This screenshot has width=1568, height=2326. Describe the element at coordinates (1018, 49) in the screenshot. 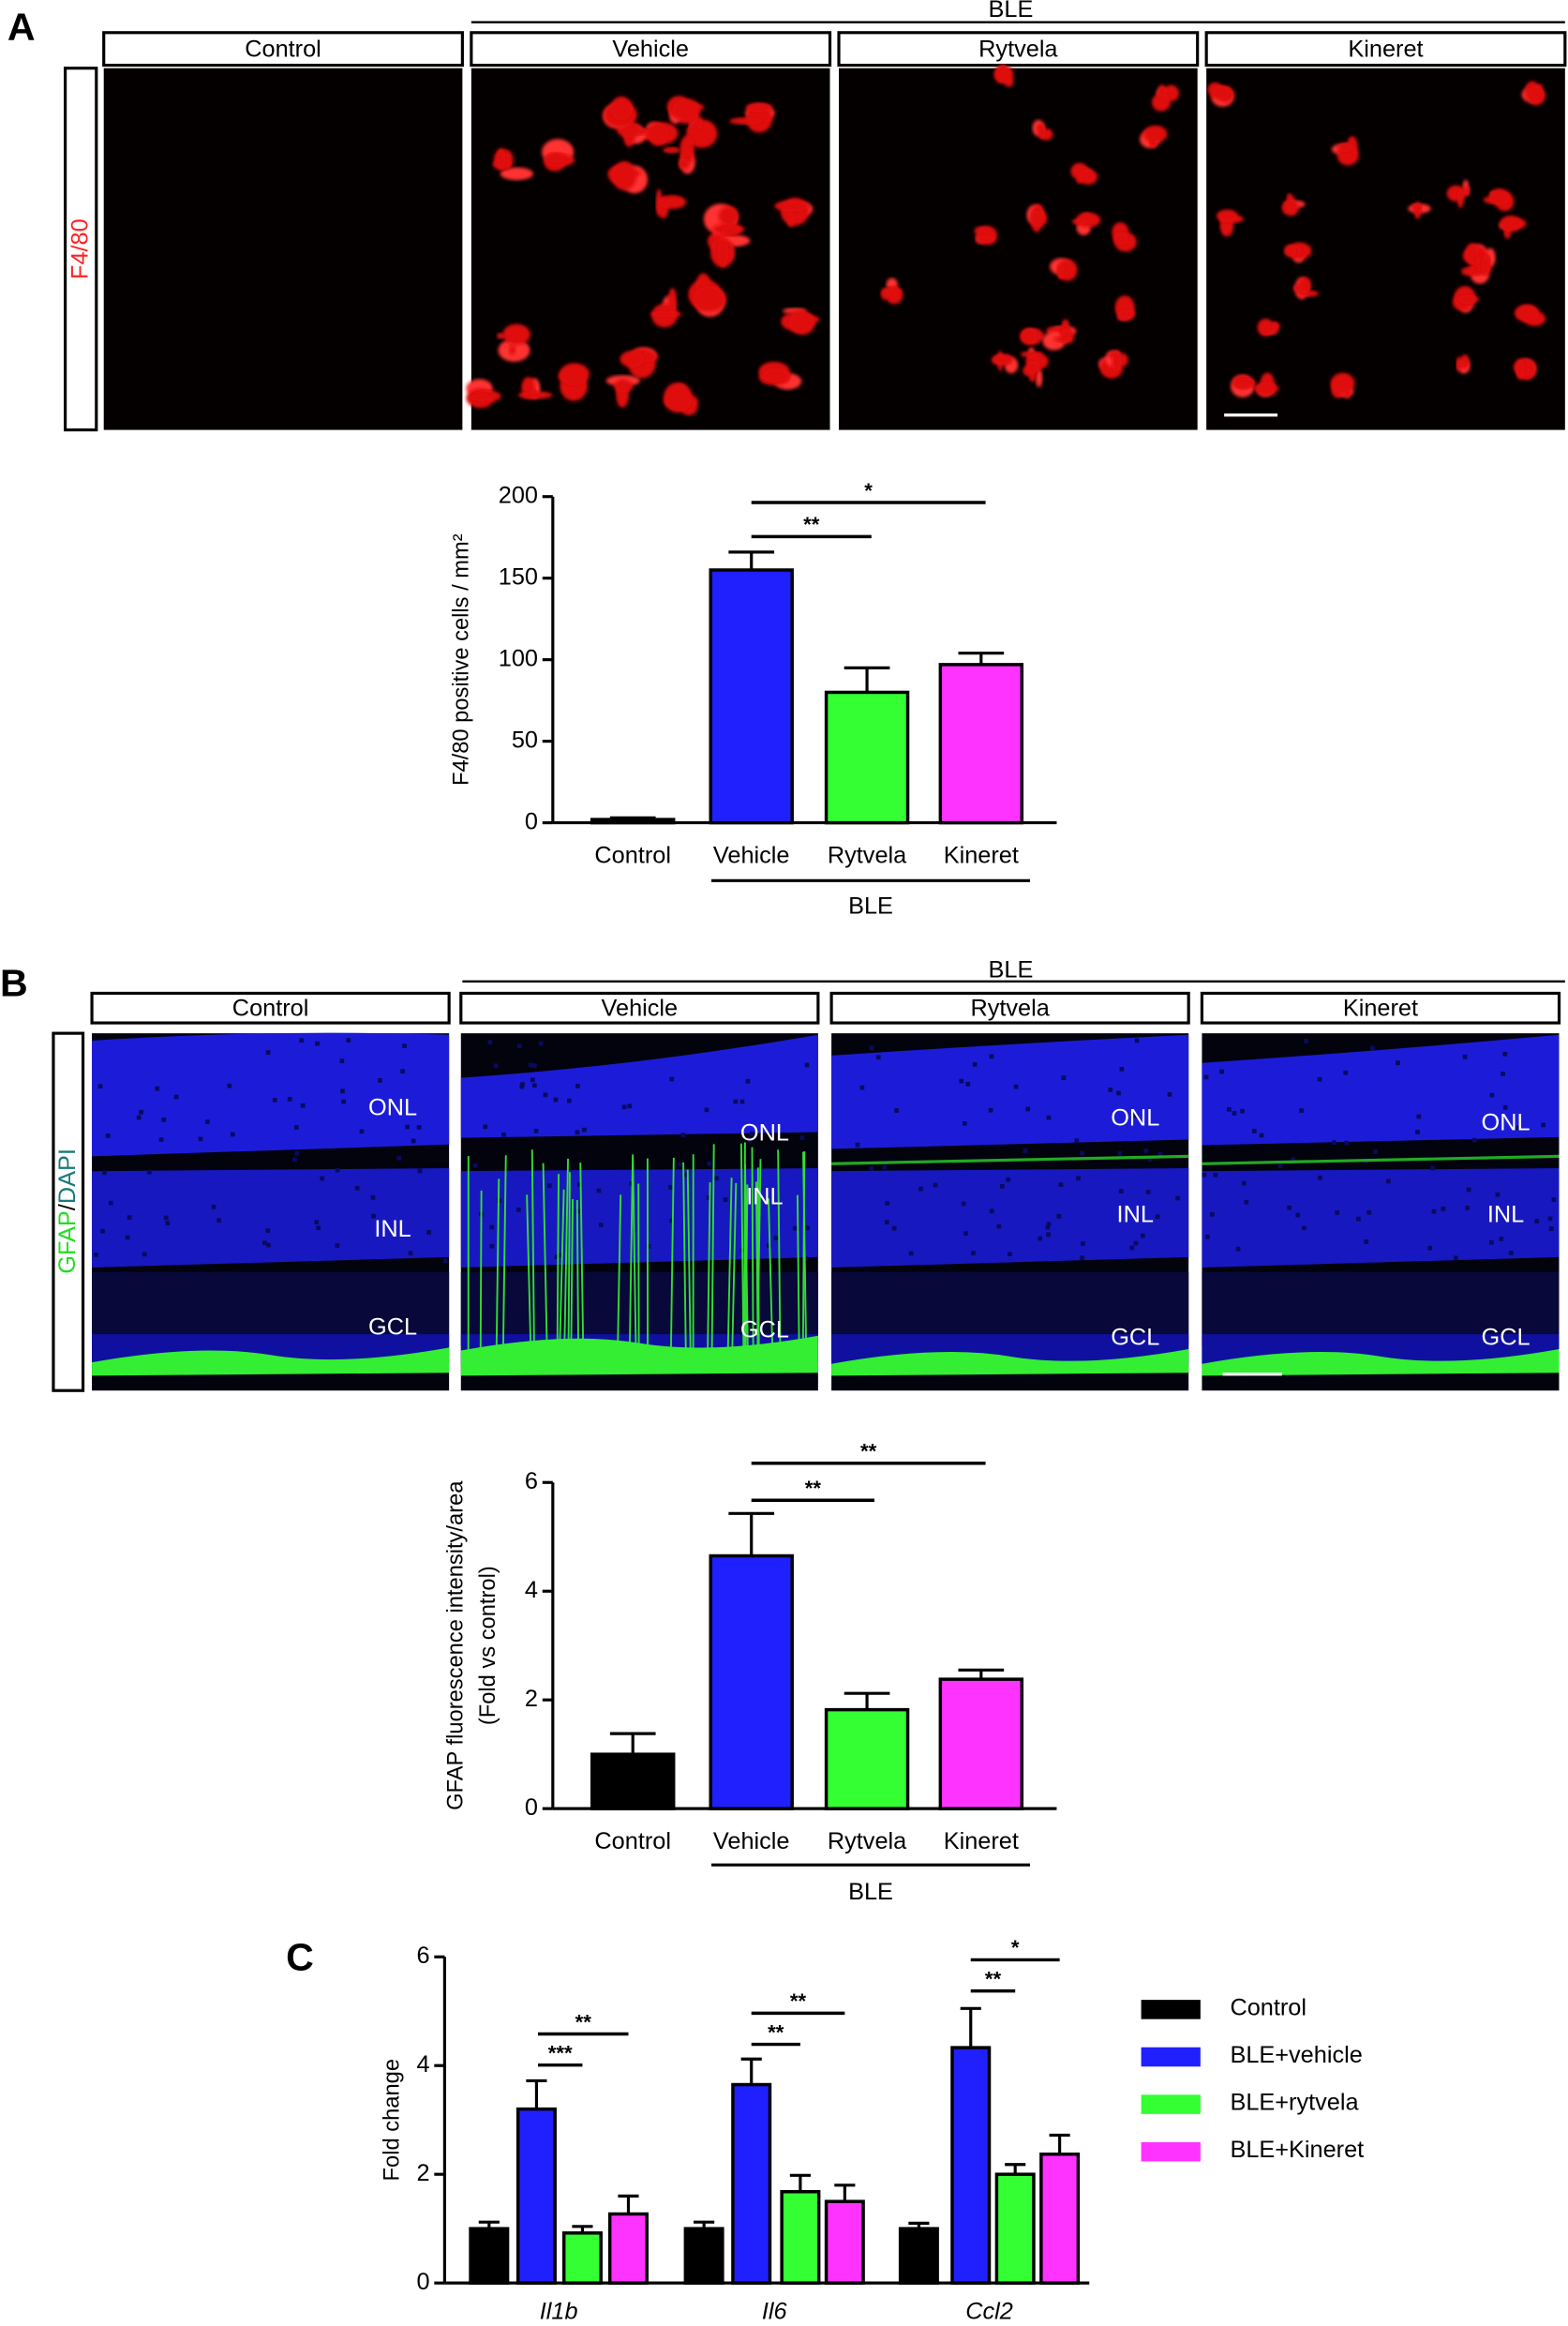

I see `column-label: Rytvela` at that location.